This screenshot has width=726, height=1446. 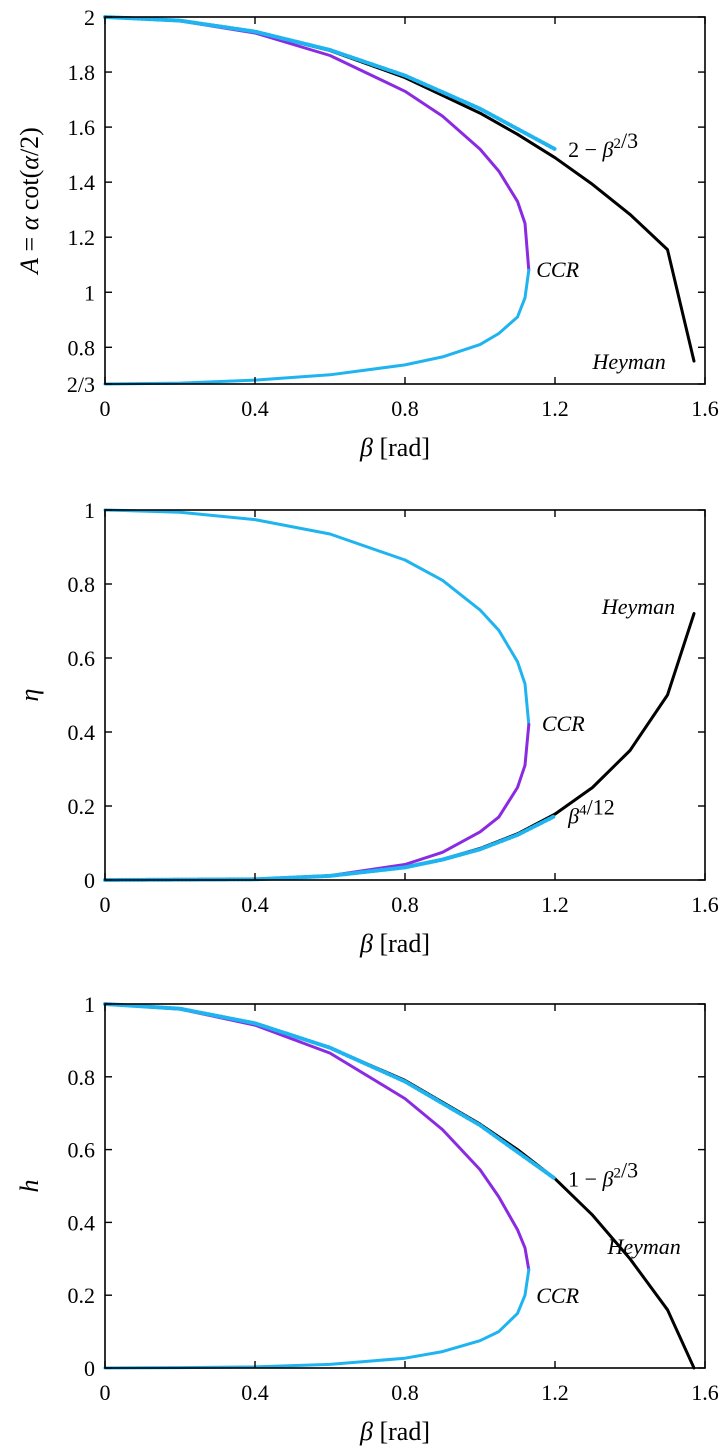 What do you see at coordinates (29, 201) in the screenshot?
I see `y-axis-title: A = α cot(α/2)` at bounding box center [29, 201].